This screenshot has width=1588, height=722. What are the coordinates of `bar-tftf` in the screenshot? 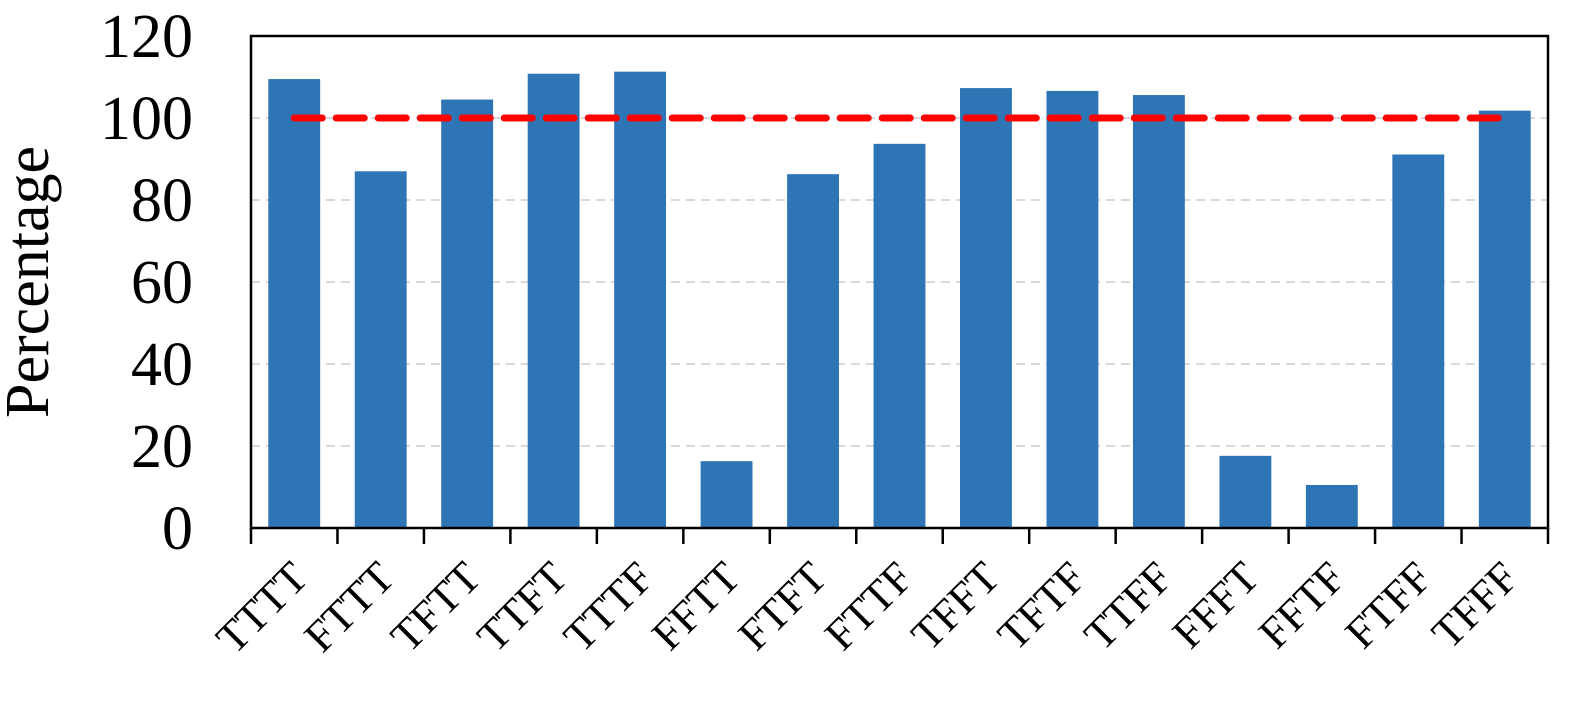 It's located at (1072, 309).